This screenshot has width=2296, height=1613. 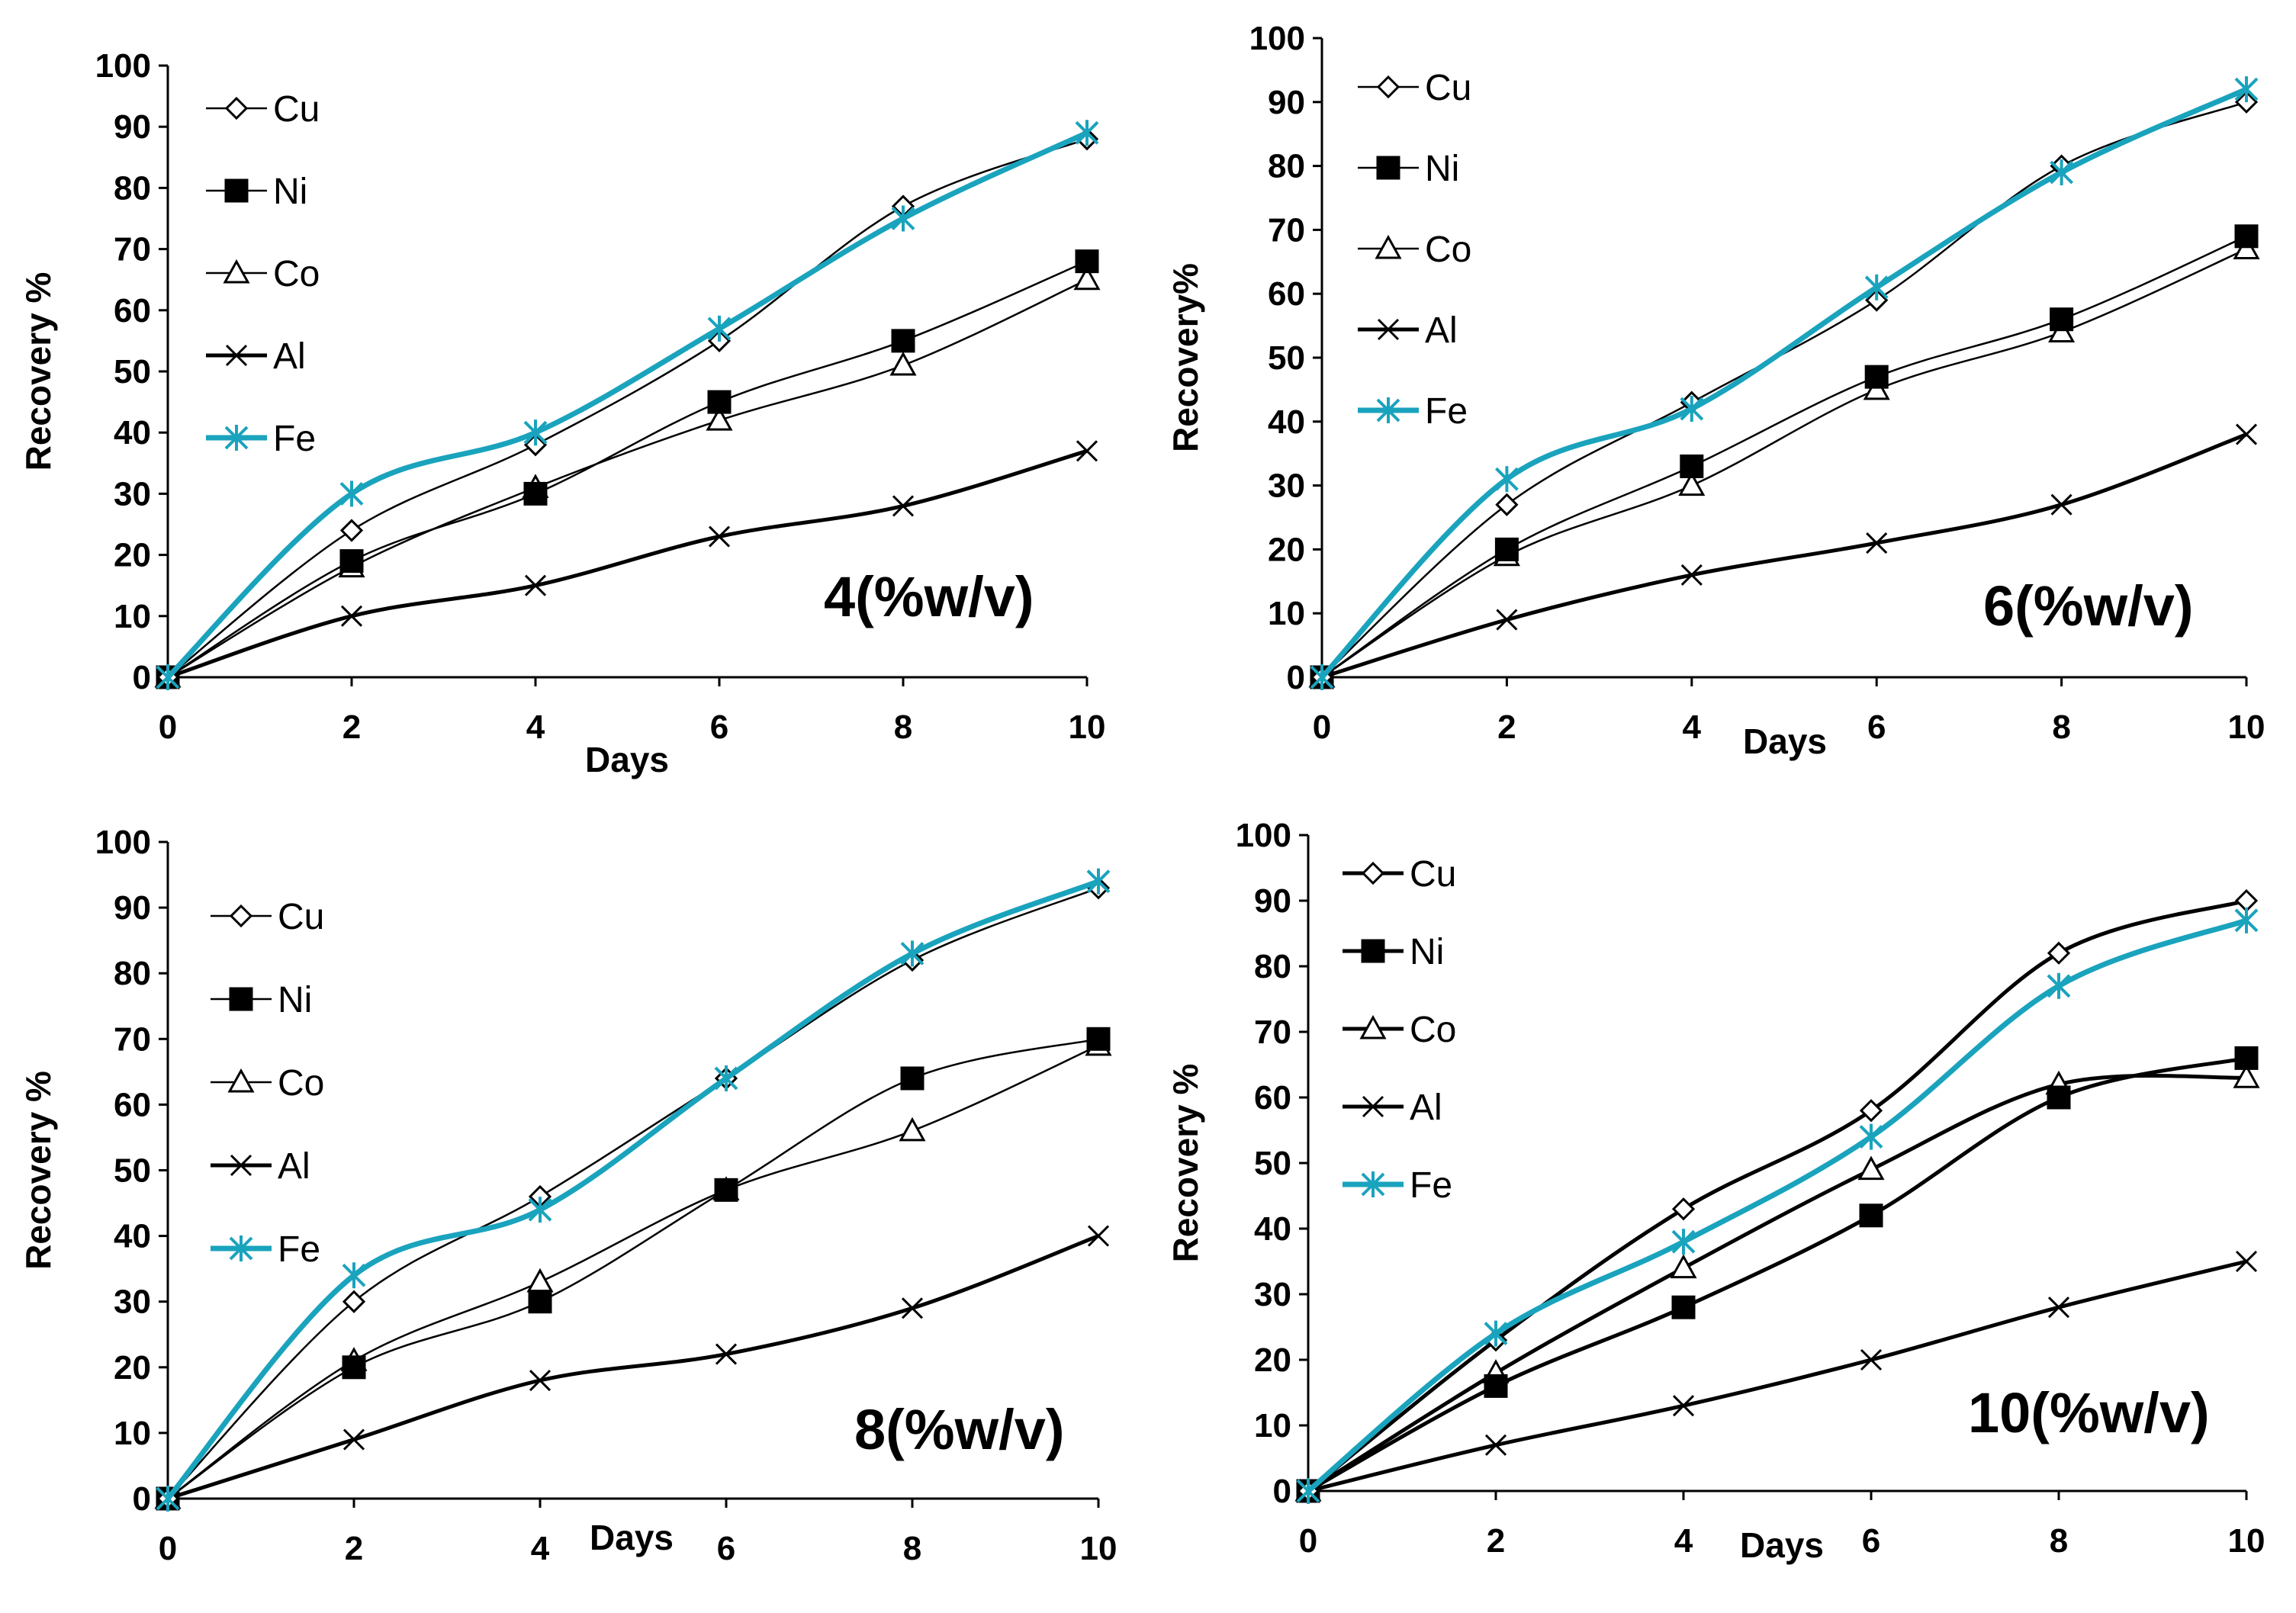 I want to click on series-al, so click(x=1784, y=556).